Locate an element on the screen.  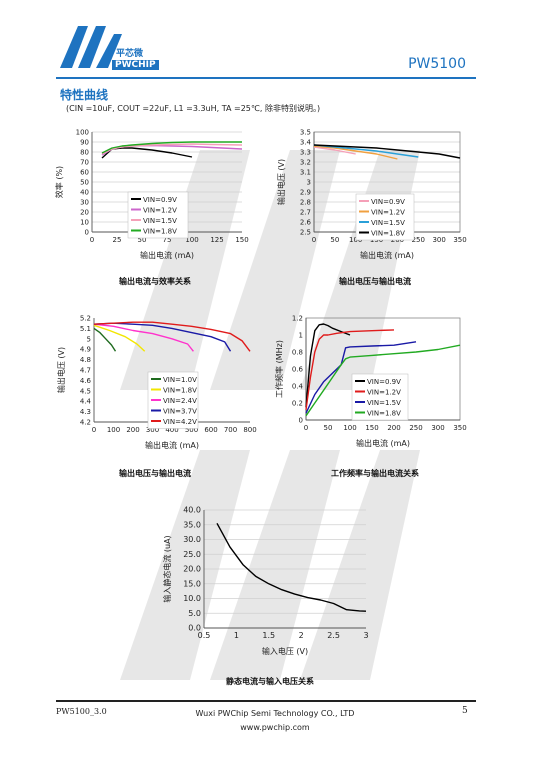
y-tick-label: 2.8 is located at coordinates (305, 203).